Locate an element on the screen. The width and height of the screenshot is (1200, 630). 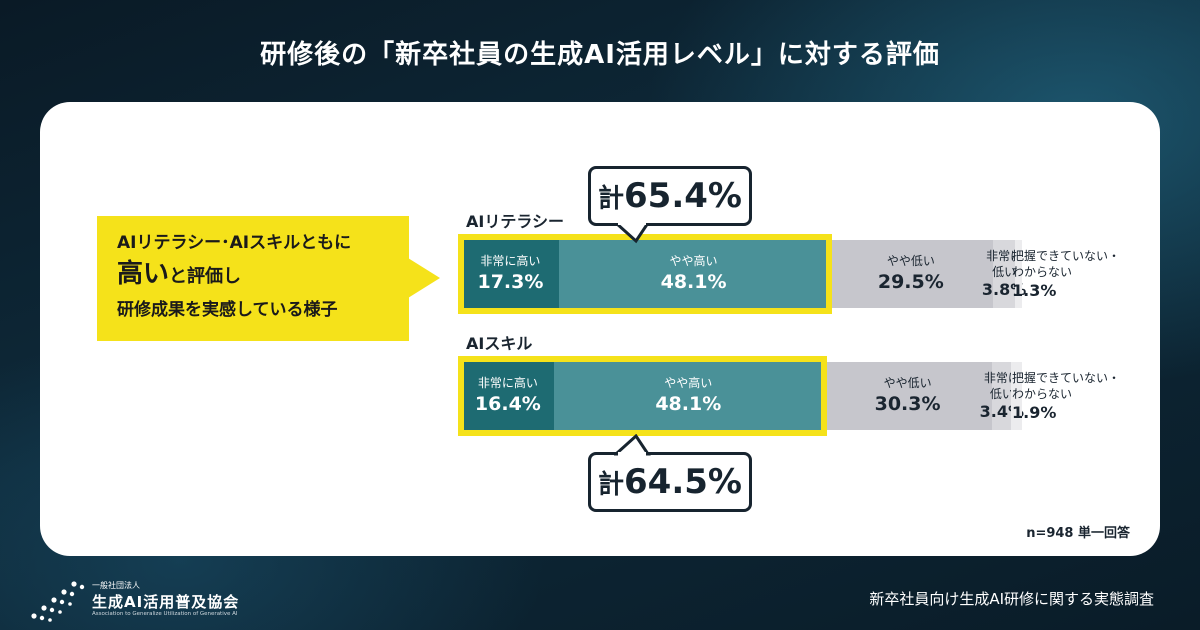
bar-segment-low: やや低い 29.5% is located at coordinates (911, 274).